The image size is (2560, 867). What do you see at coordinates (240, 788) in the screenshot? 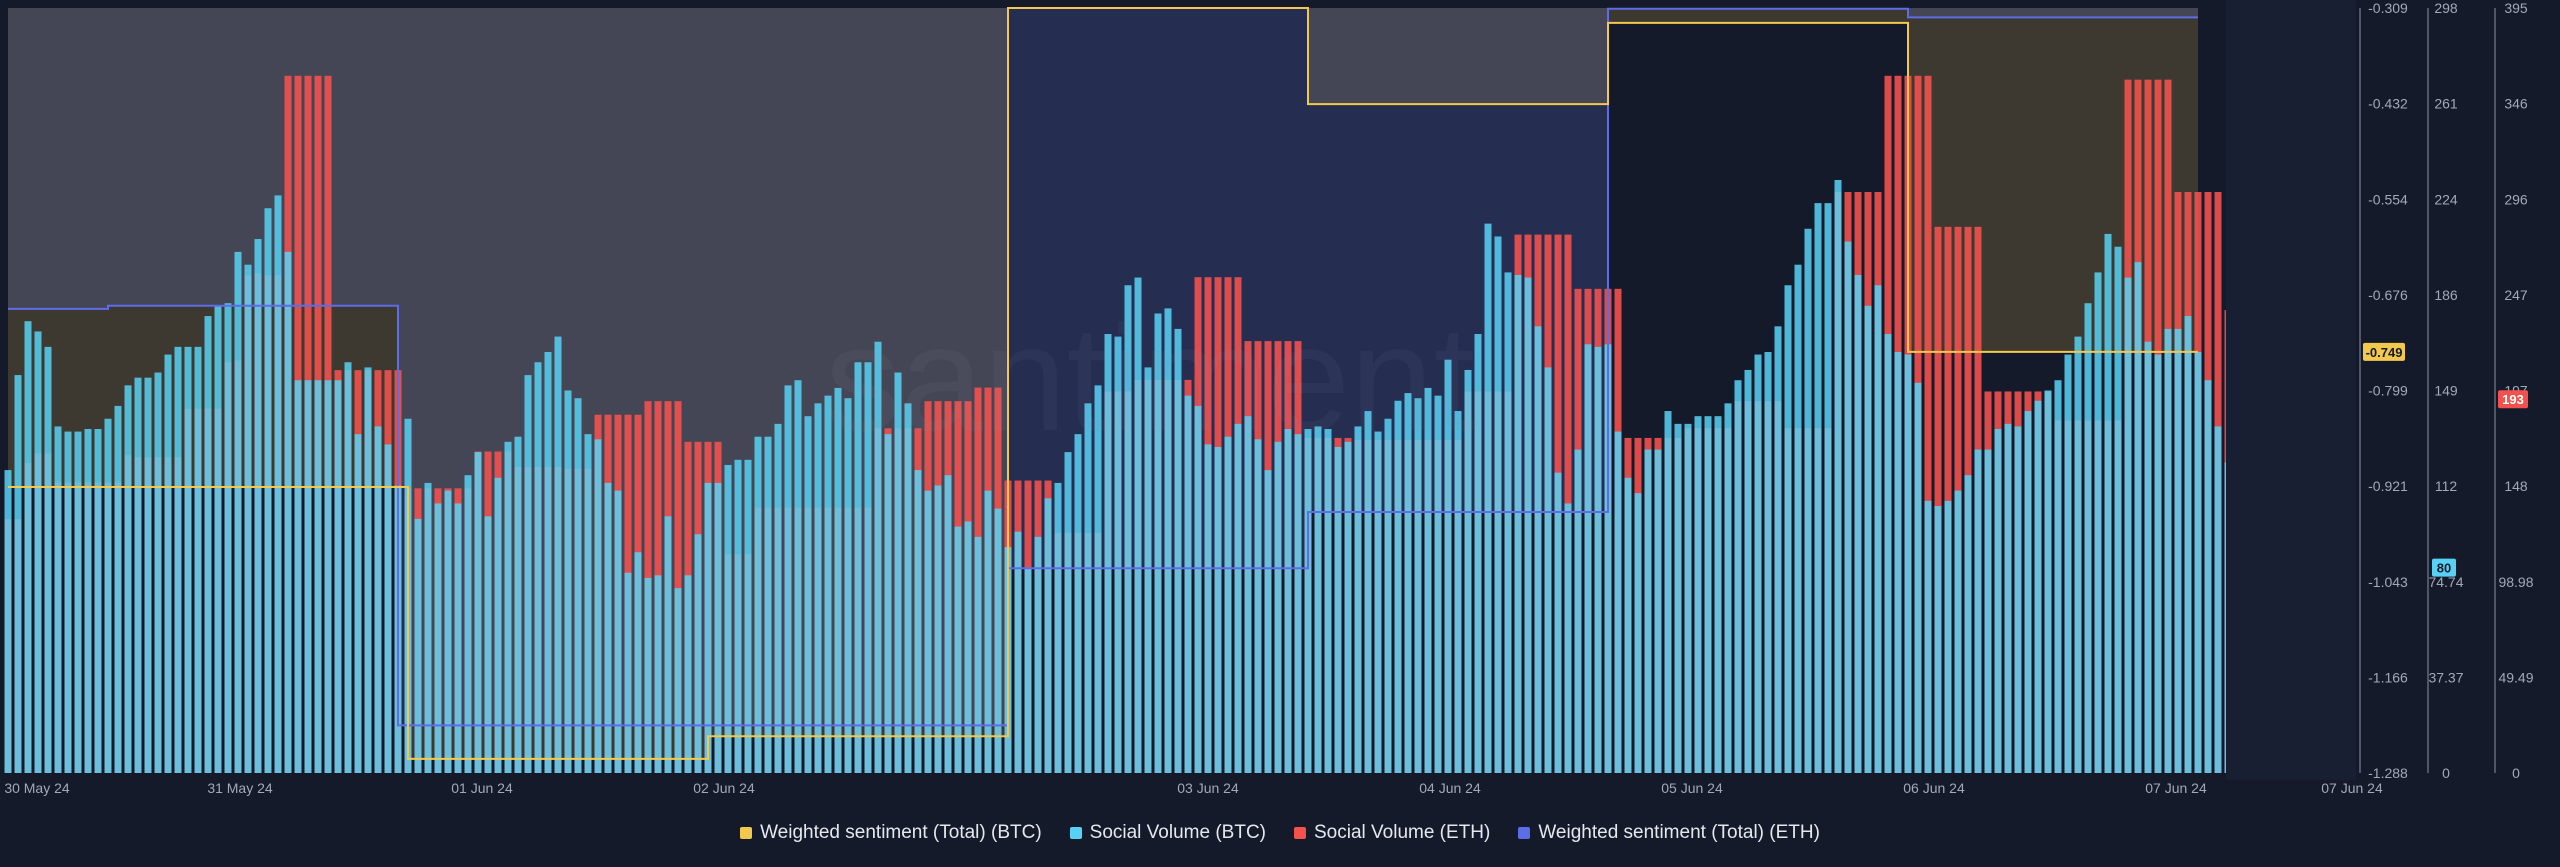
I see `x-tick-label: 31 May 24` at bounding box center [240, 788].